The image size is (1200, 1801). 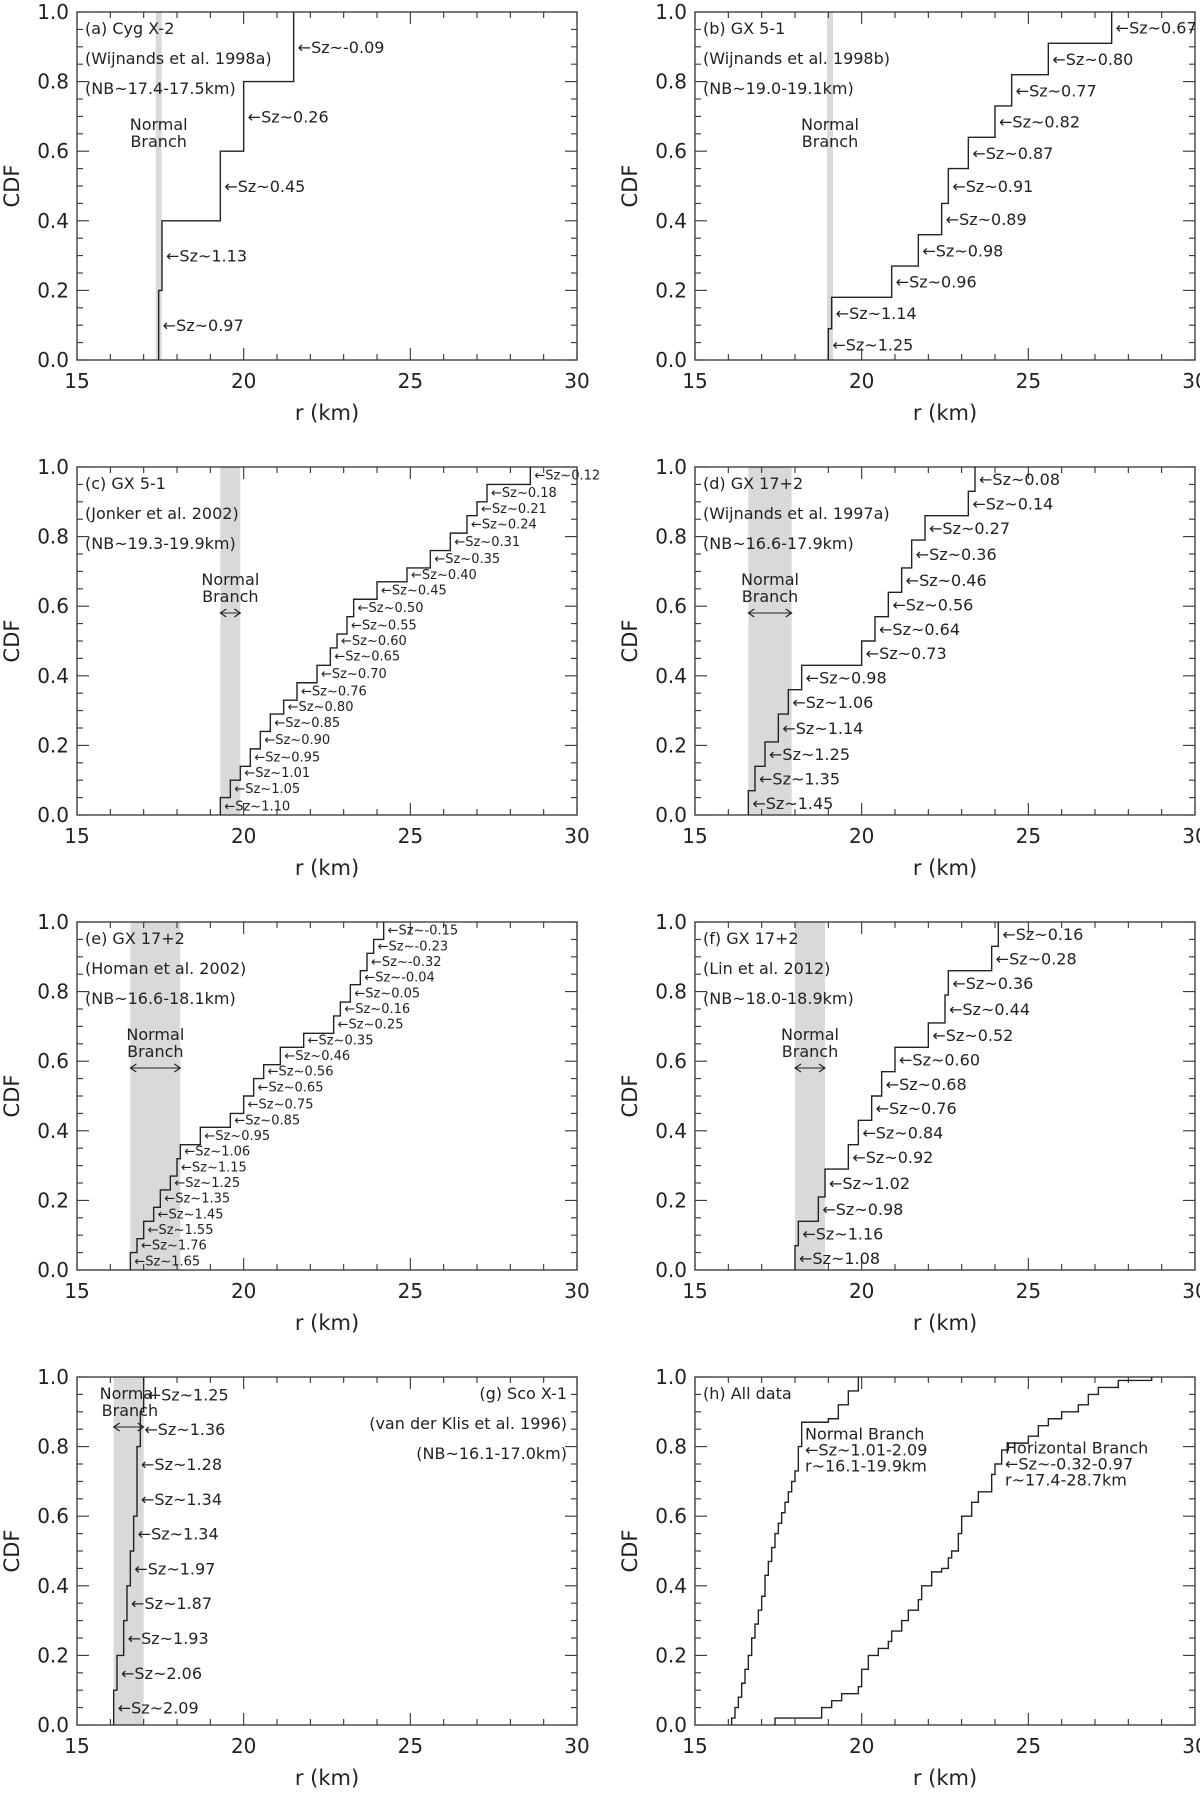 What do you see at coordinates (992, 186) in the screenshot?
I see `sz-label: ←Sz~0.91` at bounding box center [992, 186].